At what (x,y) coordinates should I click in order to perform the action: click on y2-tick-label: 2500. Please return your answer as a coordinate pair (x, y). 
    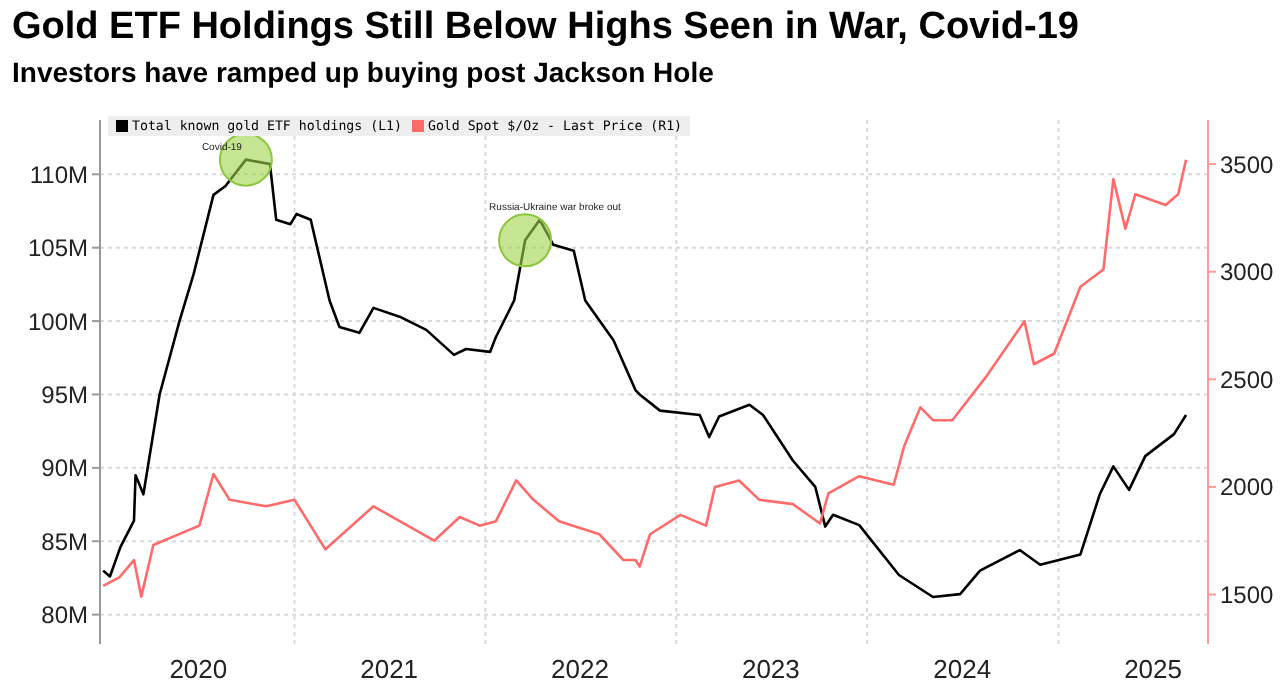
    Looking at the image, I should click on (1247, 379).